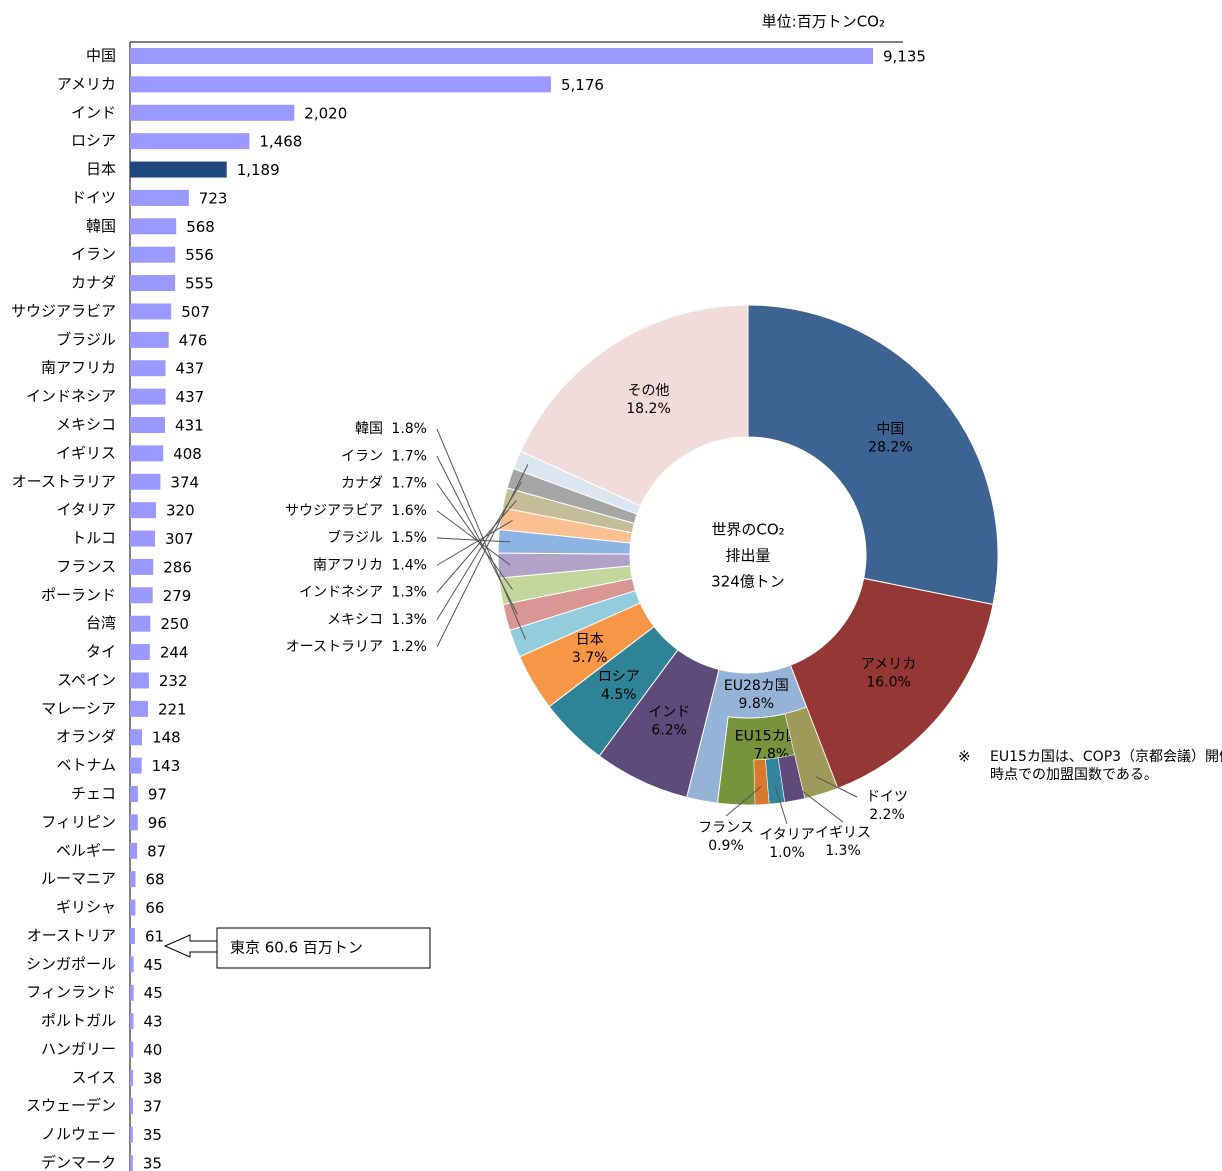 The height and width of the screenshot is (1171, 1222). Describe the element at coordinates (154, 908) in the screenshot. I see `value-label: 66` at that location.